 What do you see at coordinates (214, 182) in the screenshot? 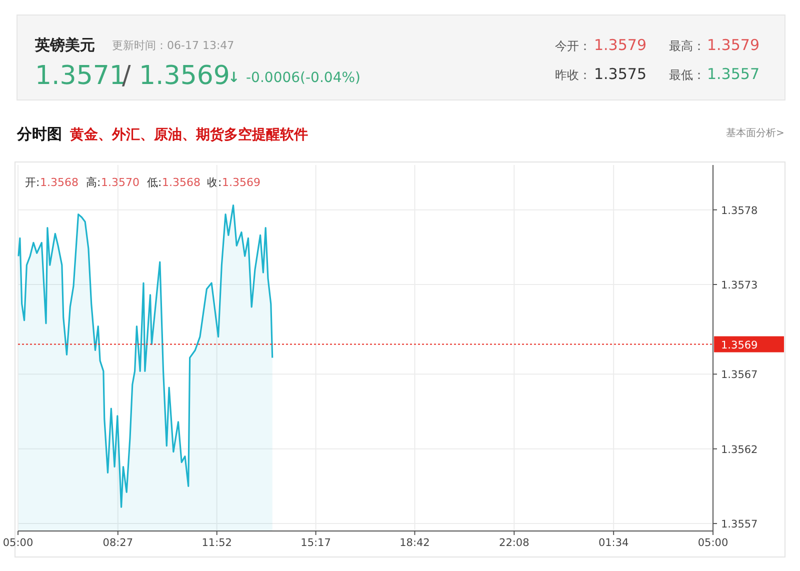
I see `annotation: 收:` at bounding box center [214, 182].